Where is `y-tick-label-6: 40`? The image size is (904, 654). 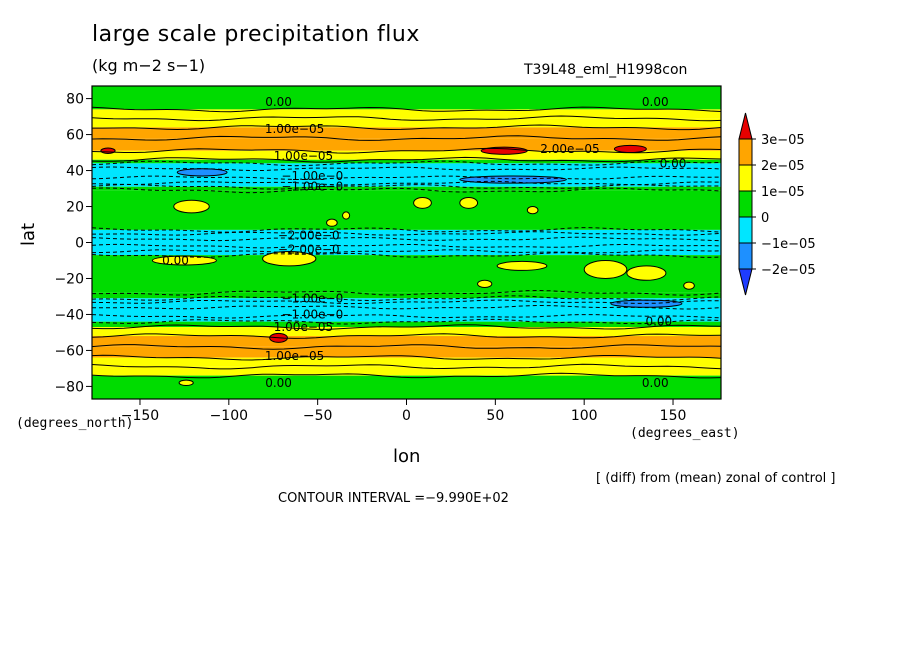 y-tick-label-6: 40 is located at coordinates (75, 172).